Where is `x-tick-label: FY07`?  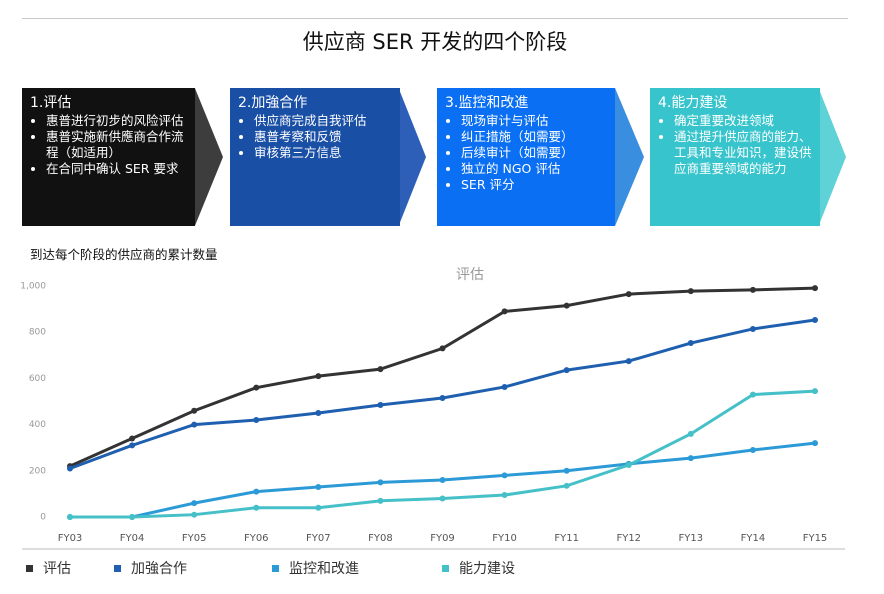 x-tick-label: FY07 is located at coordinates (318, 538).